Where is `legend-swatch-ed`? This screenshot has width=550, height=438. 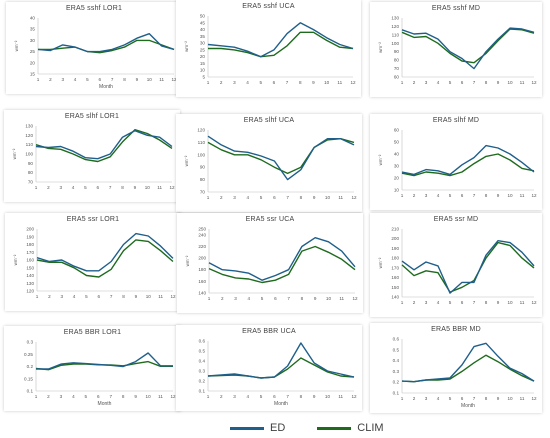
legend-swatch-ed is located at coordinates (247, 428).